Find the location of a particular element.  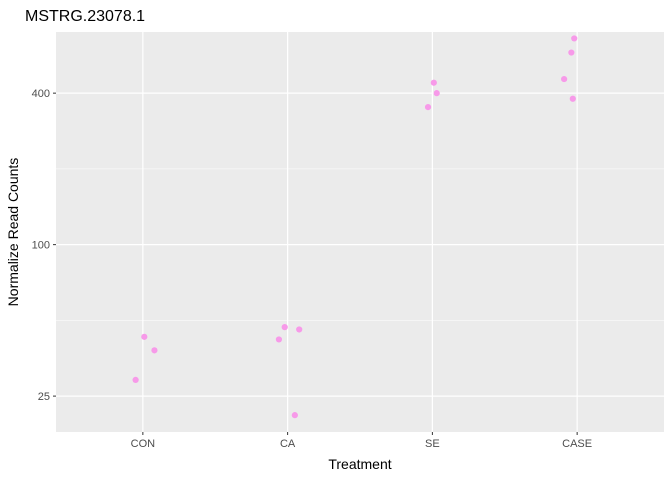

x-tick-label: CON is located at coordinates (143, 444).